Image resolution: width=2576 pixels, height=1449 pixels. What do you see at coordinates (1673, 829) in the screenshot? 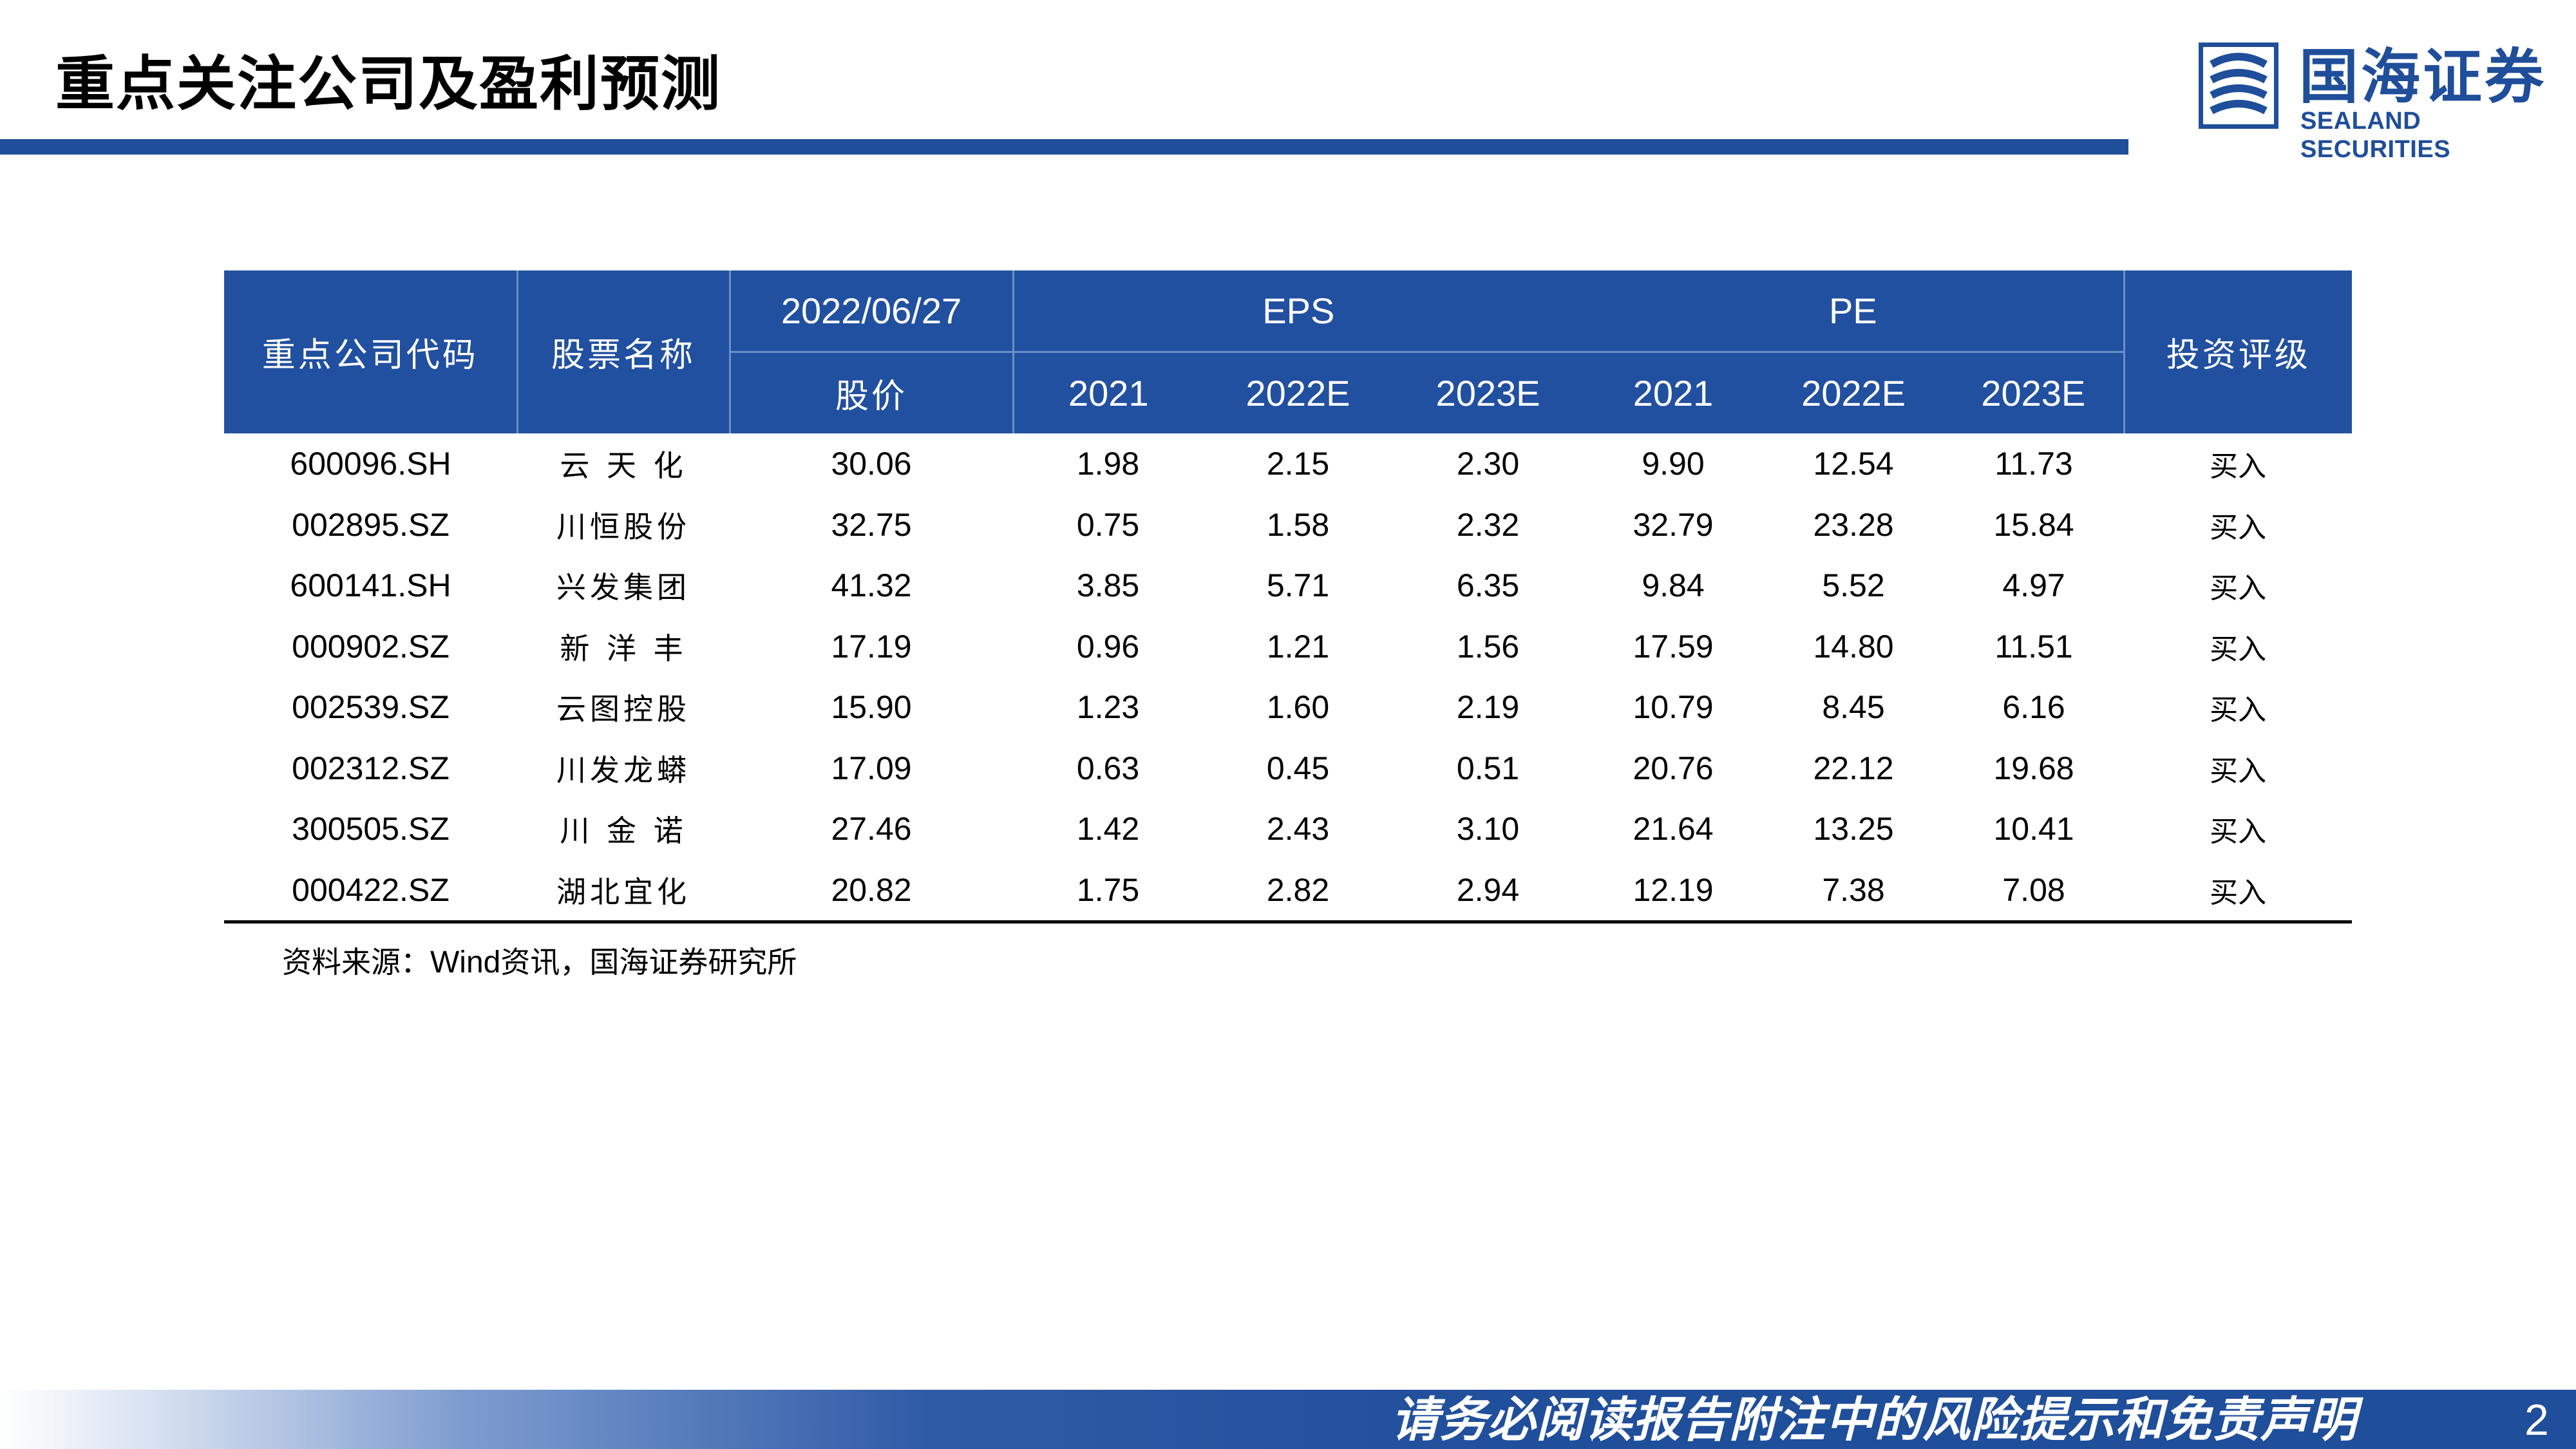
I see `cell-pe-2021: 21.64` at bounding box center [1673, 829].